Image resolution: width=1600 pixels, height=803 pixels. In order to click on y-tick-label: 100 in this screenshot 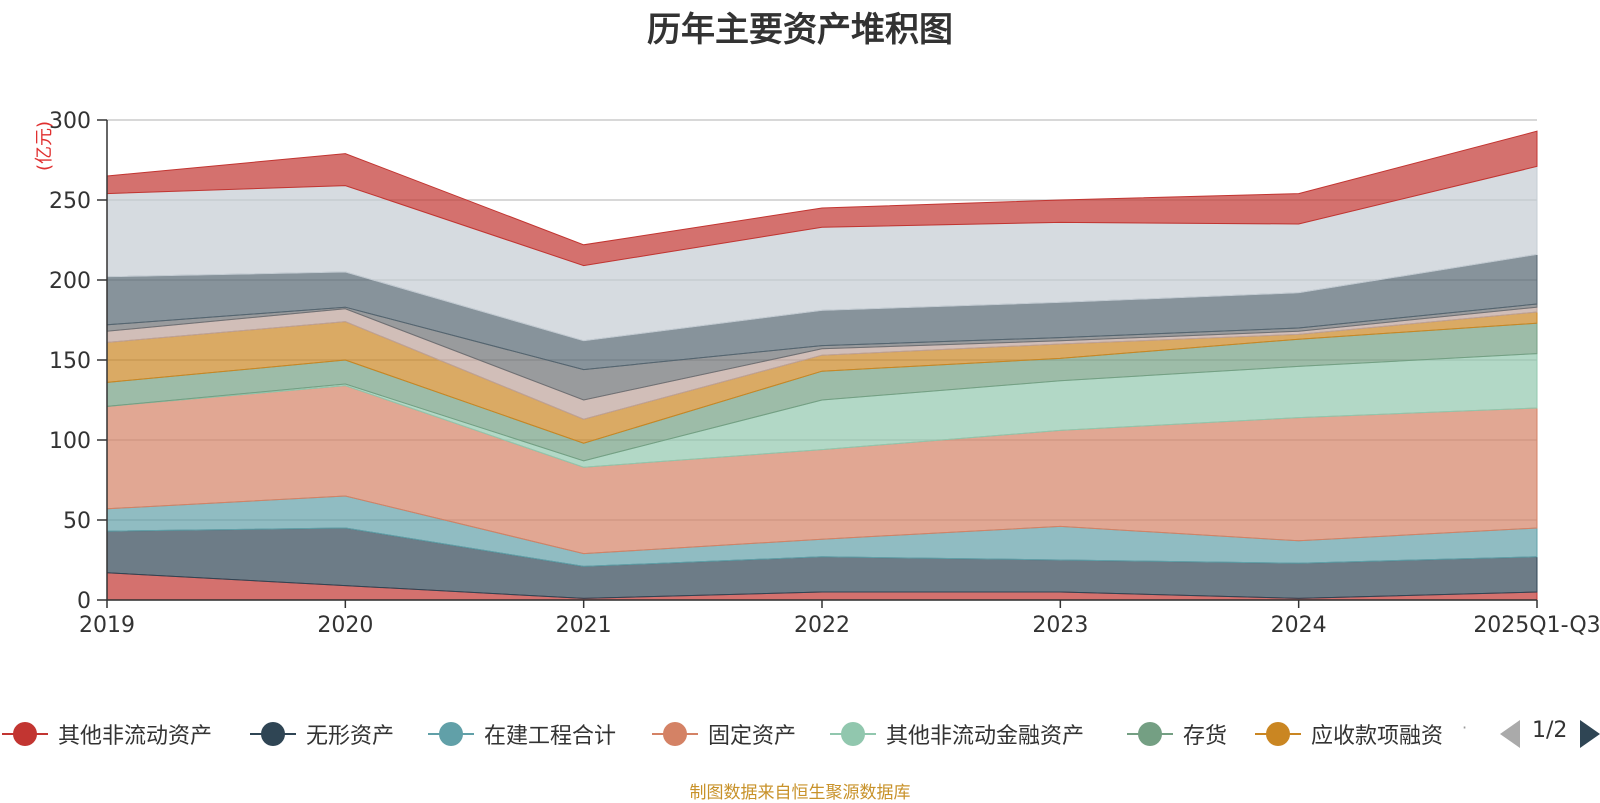, I will do `click(70, 441)`.